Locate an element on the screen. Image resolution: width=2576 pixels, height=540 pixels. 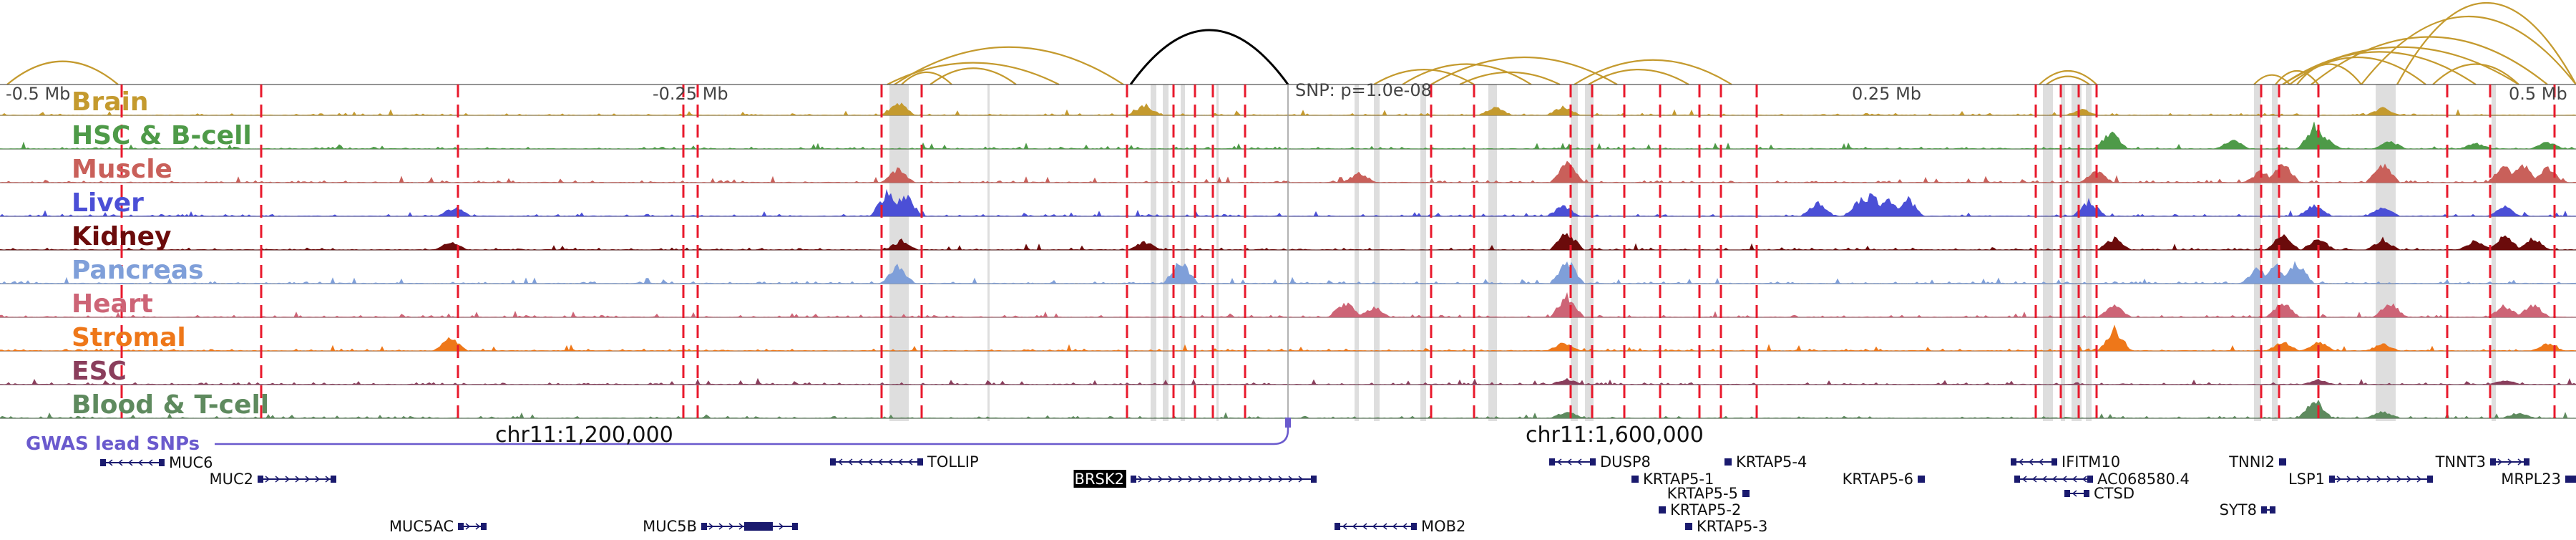
axis-label-1: -0.5 Mb is located at coordinates (38, 94).